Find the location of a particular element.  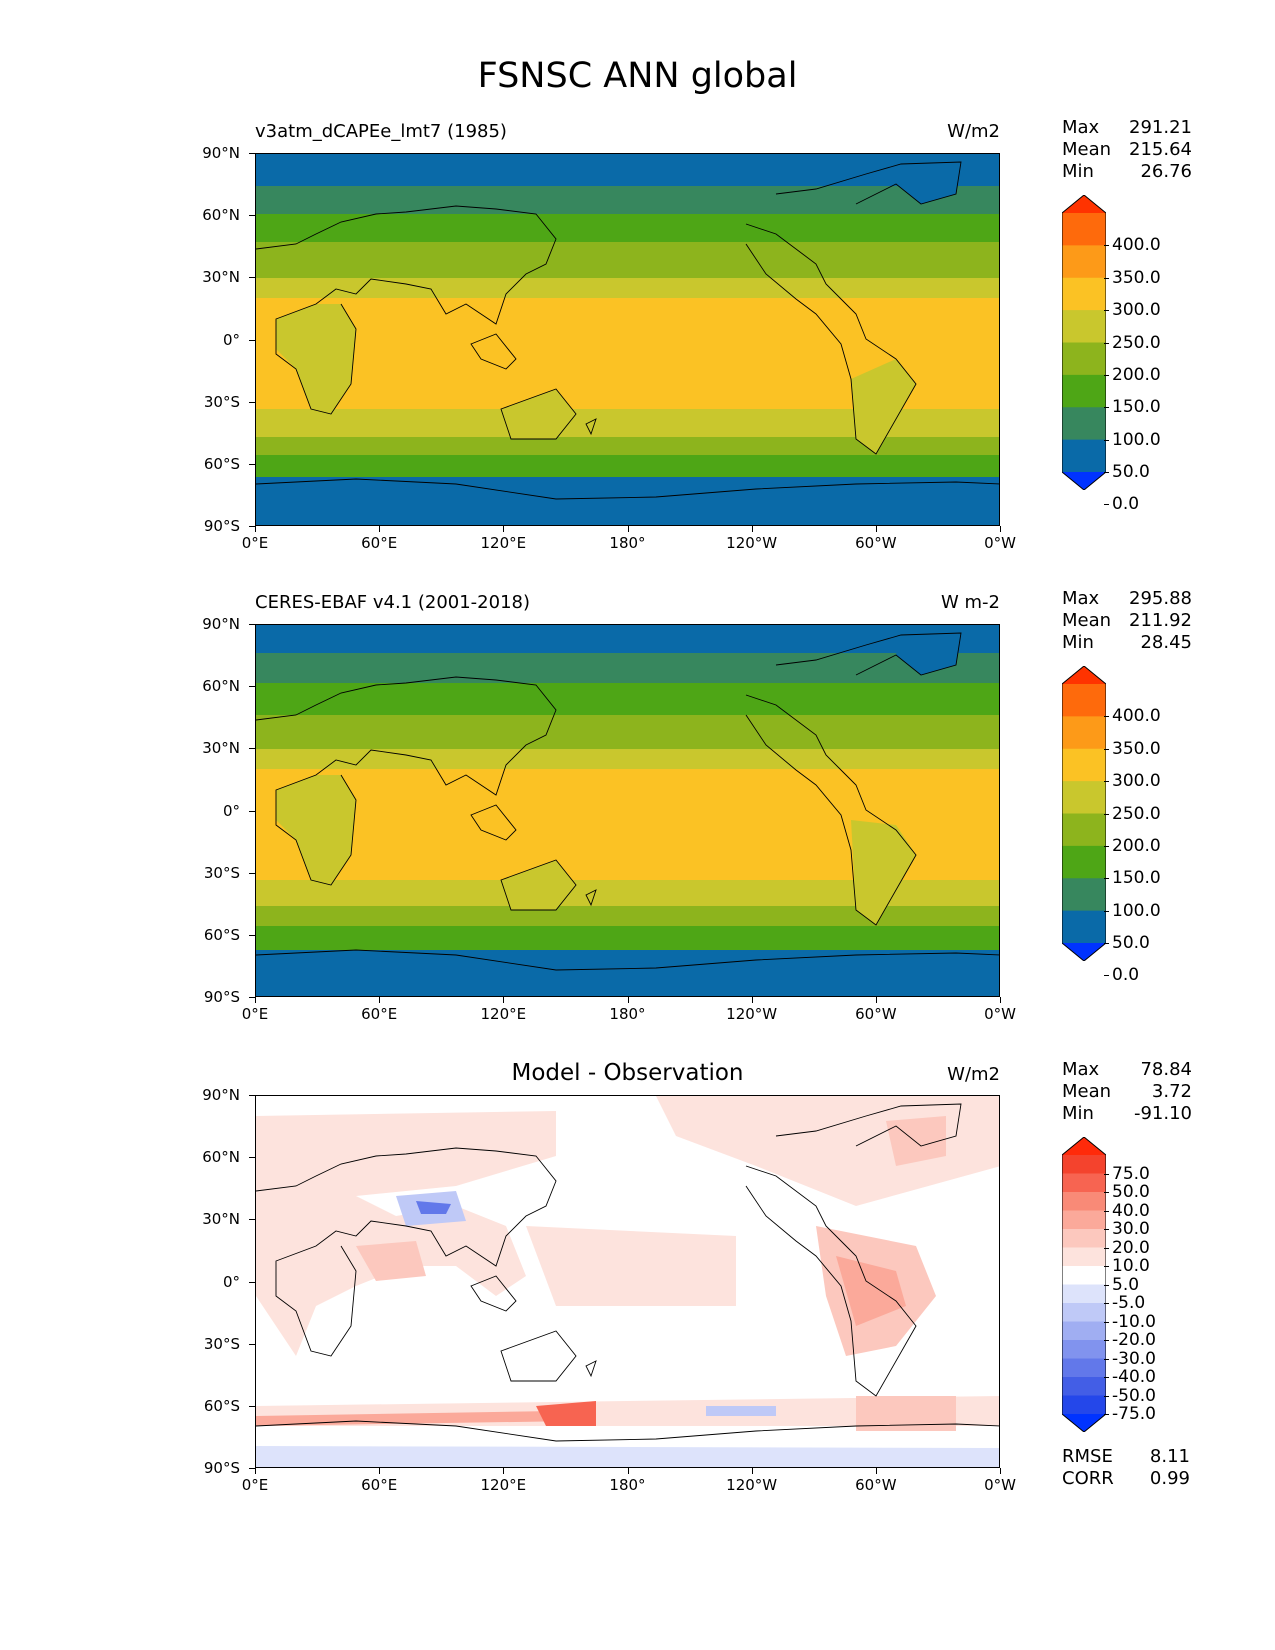

stat-mean-label: Mean is located at coordinates (1087, 620).